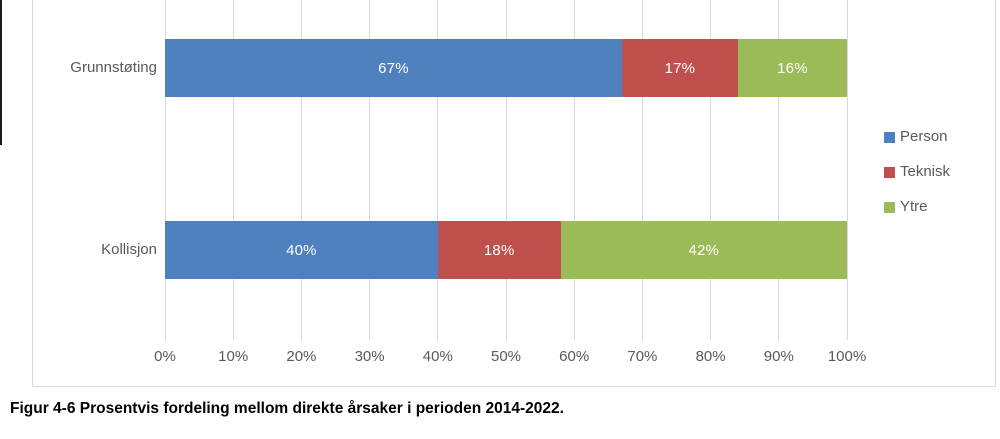  I want to click on x-tick-label: 100%, so click(847, 356).